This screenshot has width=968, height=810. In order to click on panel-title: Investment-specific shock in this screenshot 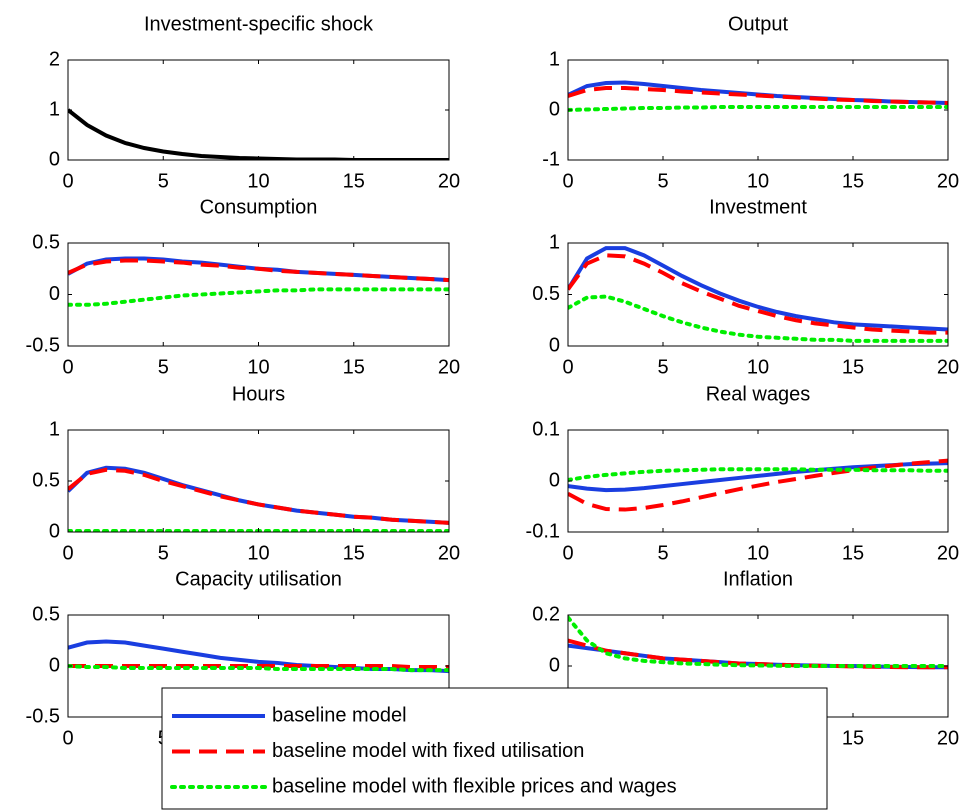, I will do `click(259, 24)`.